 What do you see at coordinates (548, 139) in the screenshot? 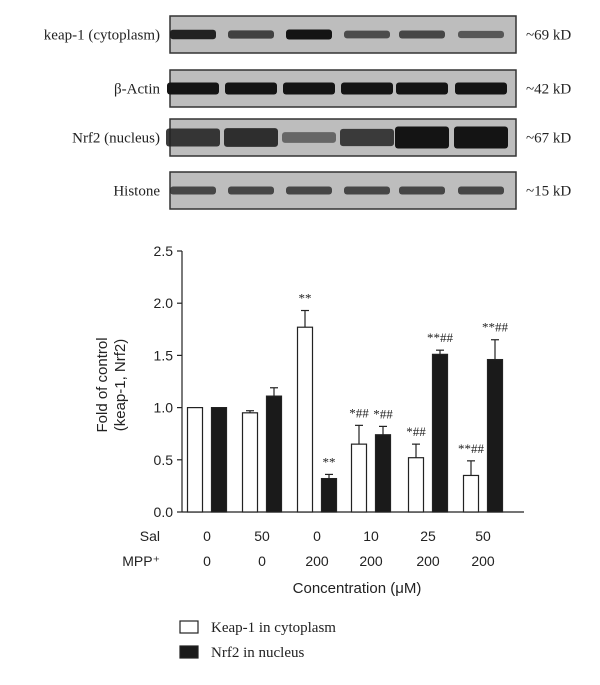
I see `molecular-weight-label: ~67 kD` at bounding box center [548, 139].